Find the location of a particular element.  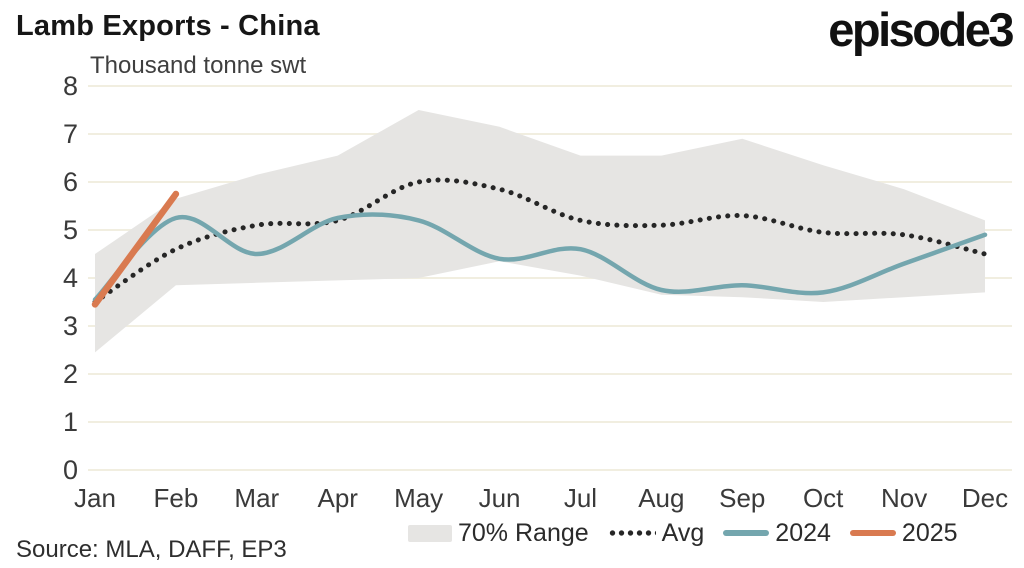

episode3-logo: episode3 is located at coordinates (921, 29).